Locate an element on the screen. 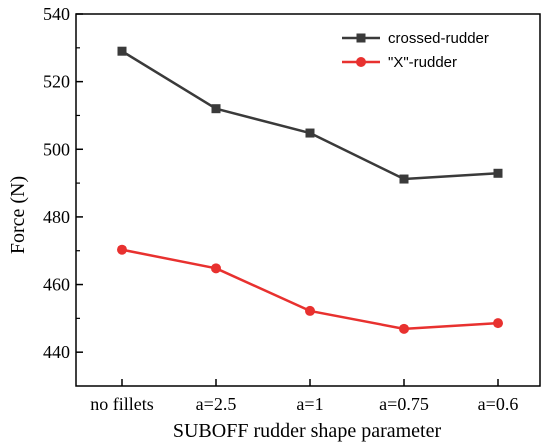 The height and width of the screenshot is (446, 550). legend-label: crossed-rudder is located at coordinates (438, 38).